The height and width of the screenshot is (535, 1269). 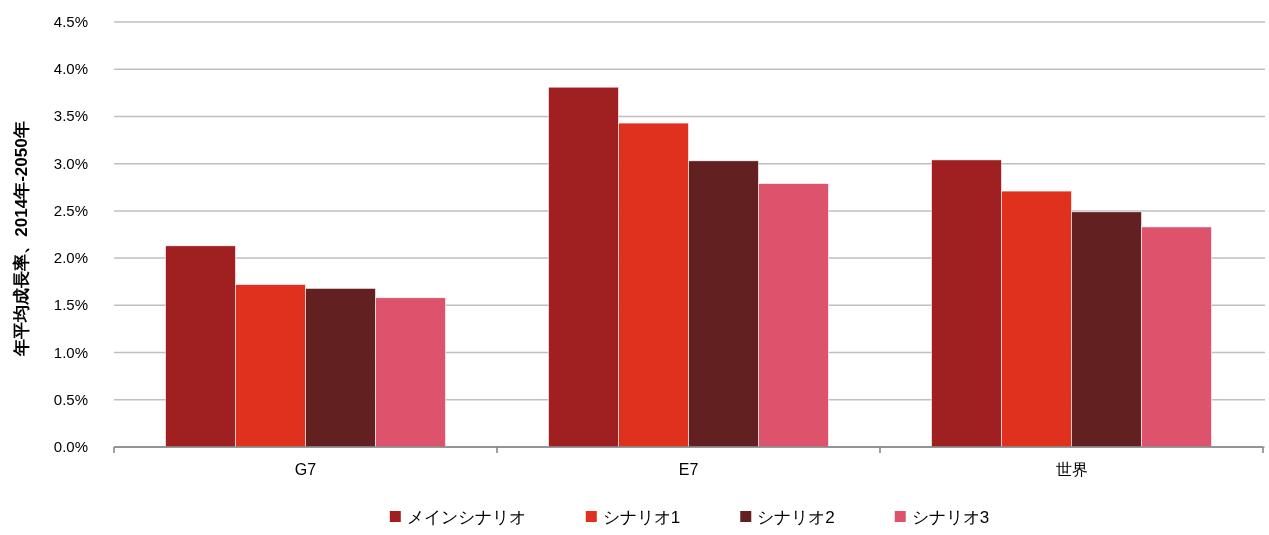 I want to click on y-tick-label: 0.5%, so click(x=70, y=399).